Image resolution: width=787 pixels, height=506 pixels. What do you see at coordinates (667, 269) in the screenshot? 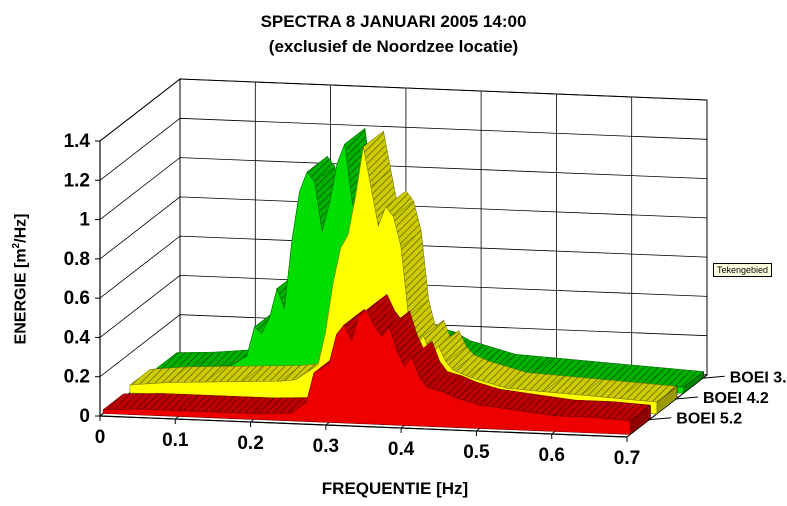
I see `x-gridline` at bounding box center [667, 269].